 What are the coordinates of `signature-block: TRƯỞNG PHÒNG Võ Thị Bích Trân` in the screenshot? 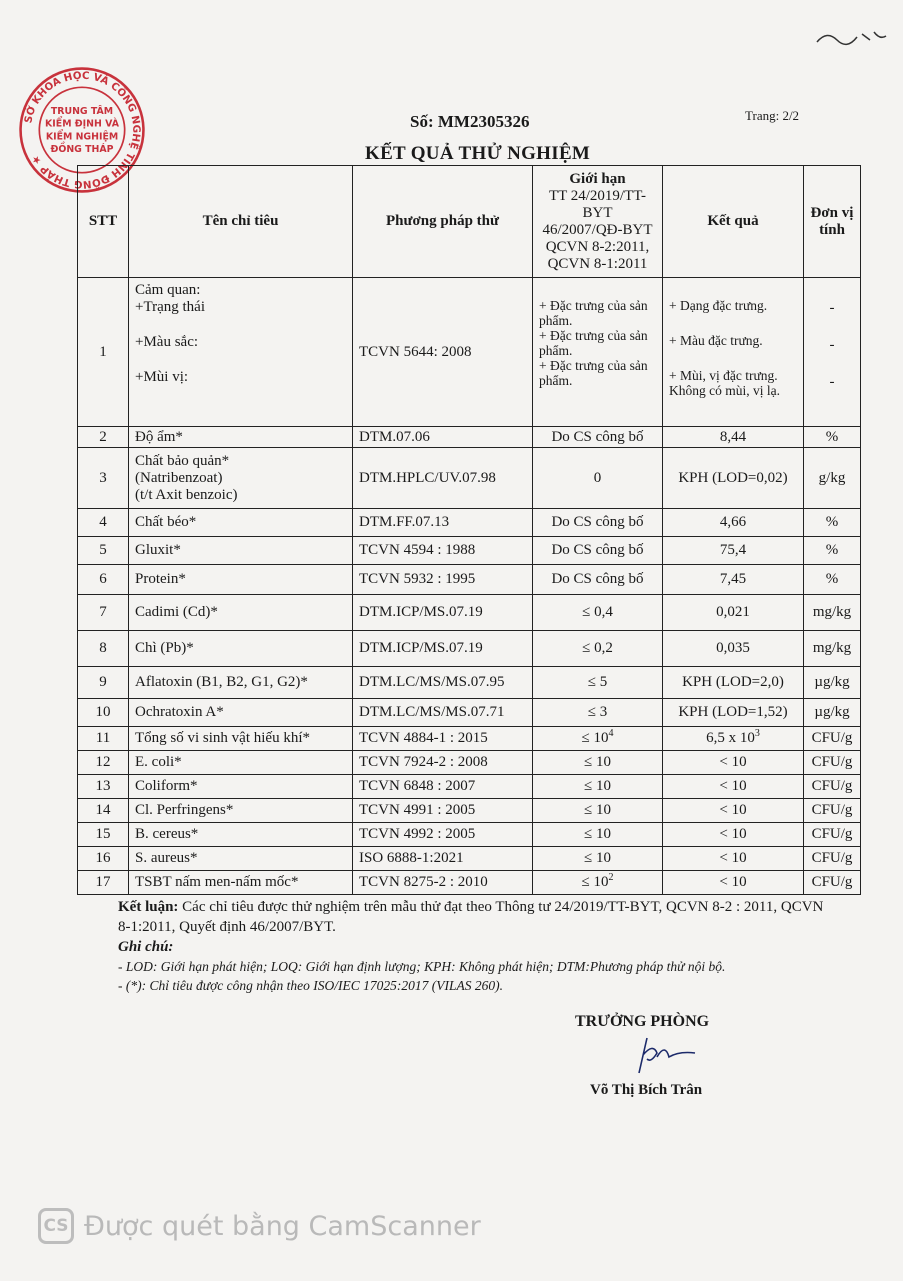 It's located at (647, 1056).